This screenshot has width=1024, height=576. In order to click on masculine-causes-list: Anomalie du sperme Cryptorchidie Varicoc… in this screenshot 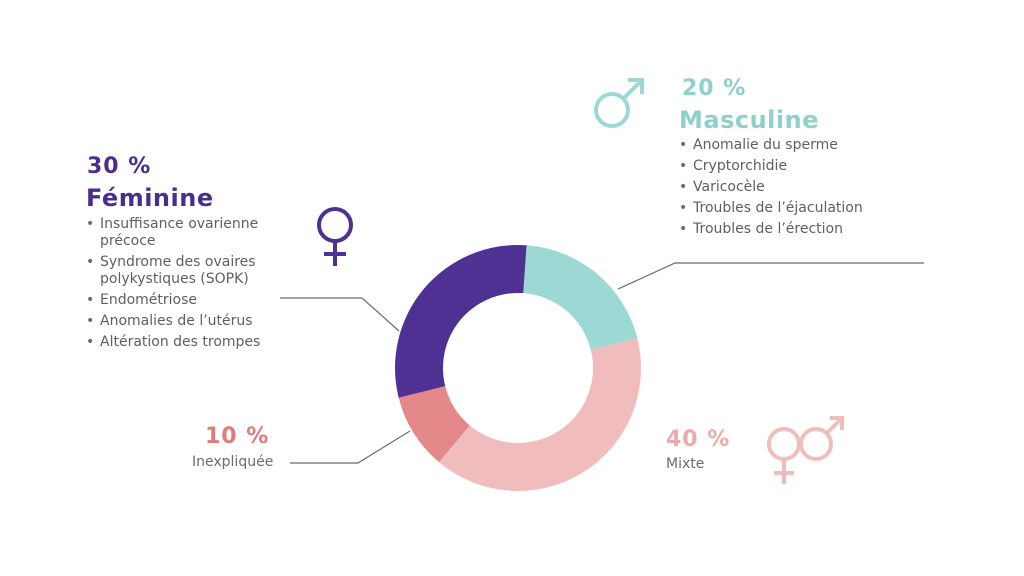, I will do `click(794, 189)`.